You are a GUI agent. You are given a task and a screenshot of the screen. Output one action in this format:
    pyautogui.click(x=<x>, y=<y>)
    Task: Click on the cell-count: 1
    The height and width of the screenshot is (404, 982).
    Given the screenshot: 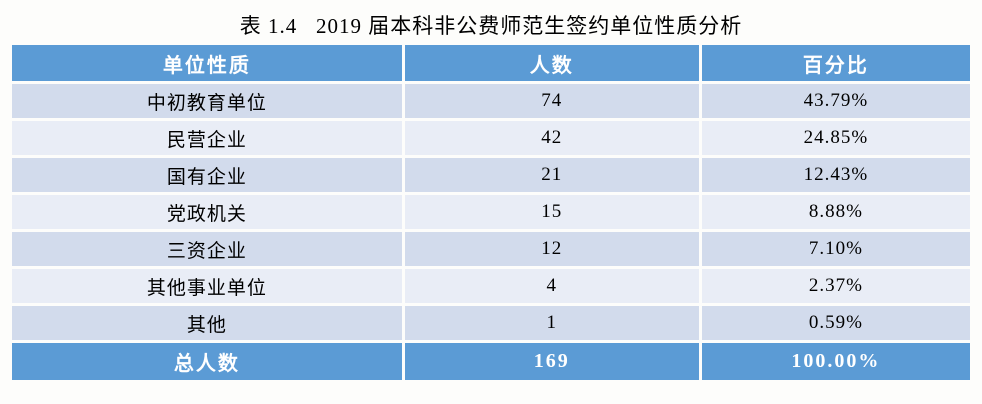 What is the action you would take?
    pyautogui.click(x=553, y=324)
    